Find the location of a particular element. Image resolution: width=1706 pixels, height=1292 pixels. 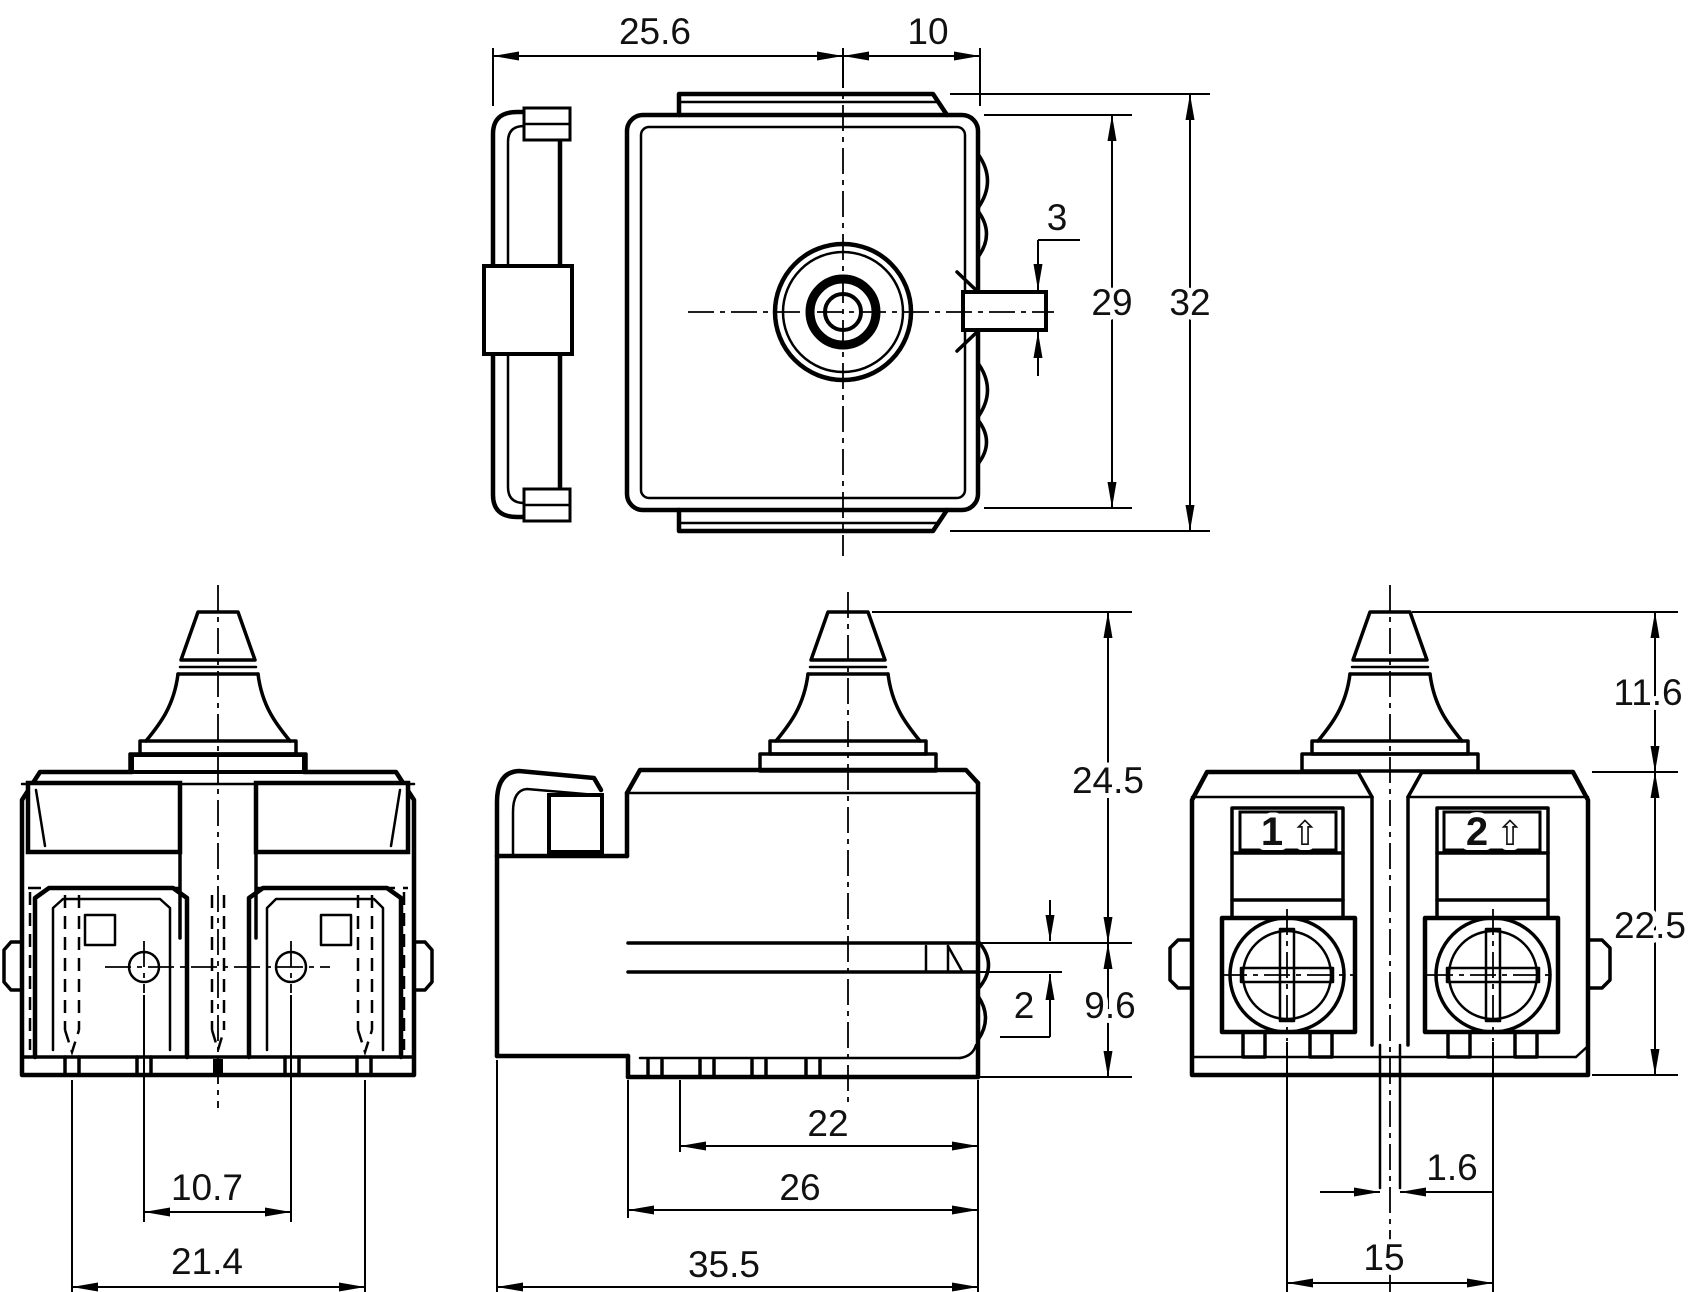

dim-35-5: 35.5 is located at coordinates (724, 1264).